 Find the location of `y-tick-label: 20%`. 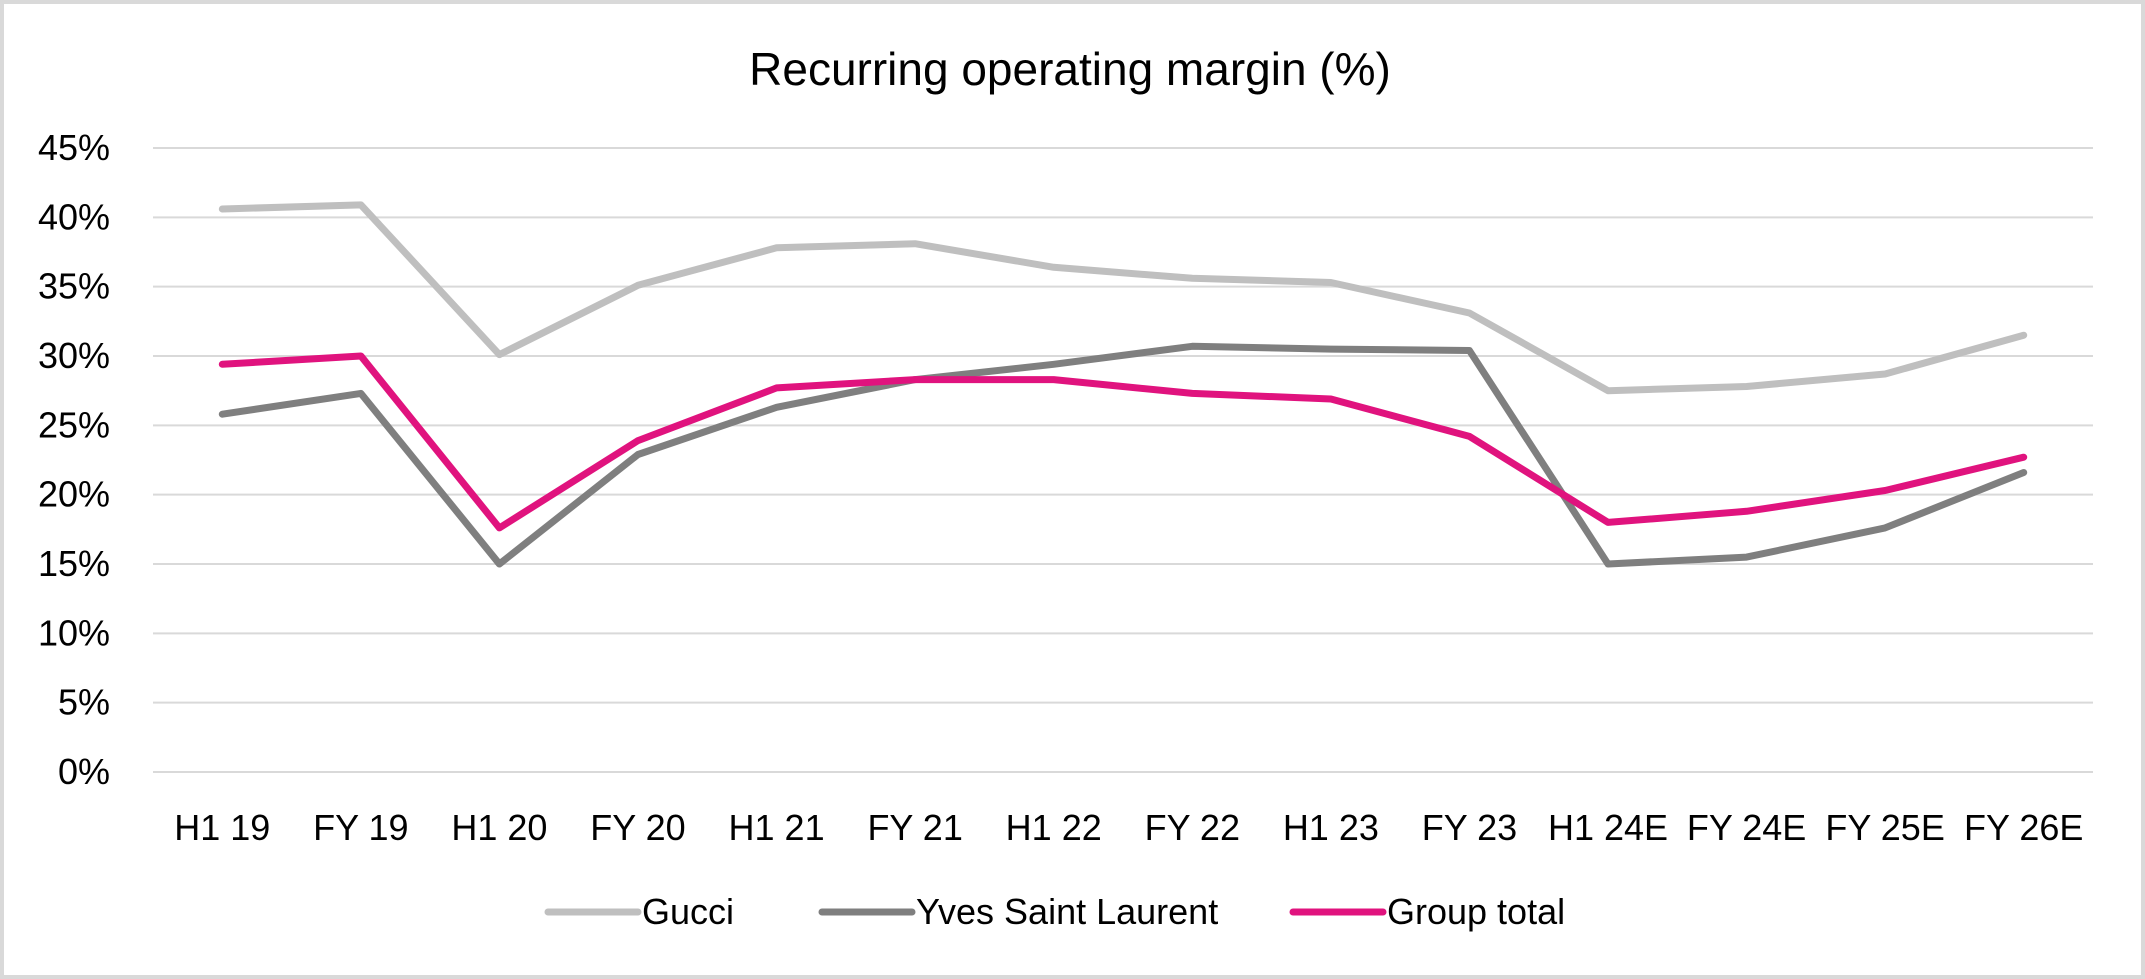

y-tick-label: 20% is located at coordinates (74, 494).